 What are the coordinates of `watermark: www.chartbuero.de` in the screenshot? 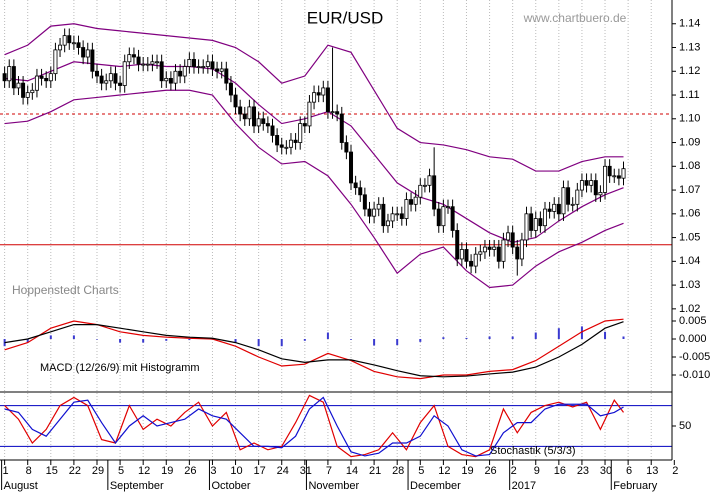 It's located at (575, 18).